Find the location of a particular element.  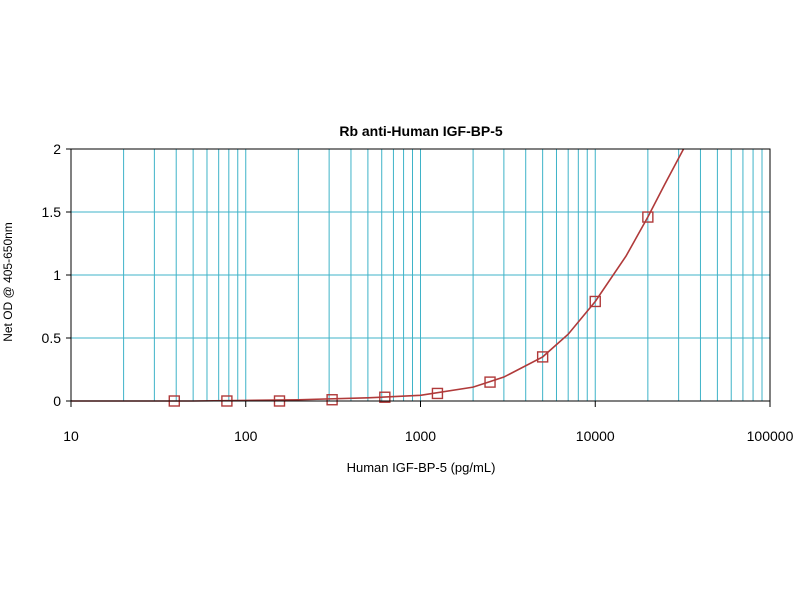

y-tick-label: 1 is located at coordinates (57, 275).